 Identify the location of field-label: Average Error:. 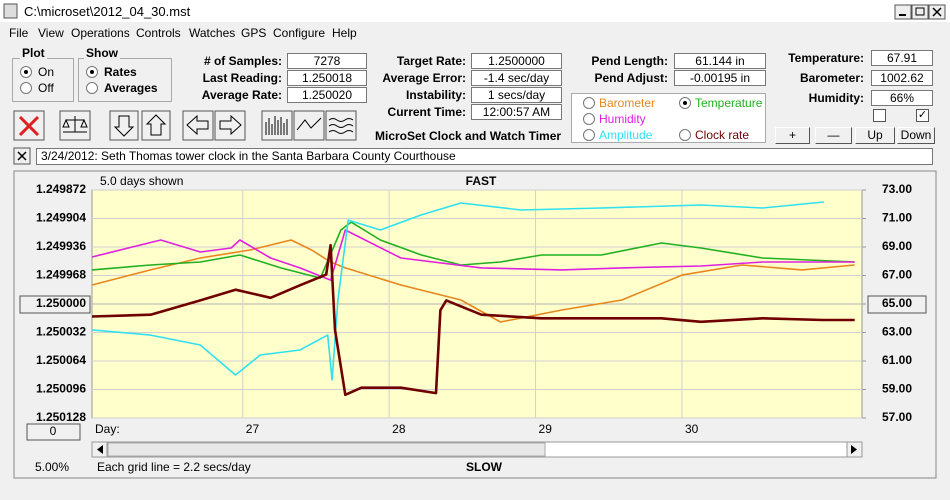
(424, 78).